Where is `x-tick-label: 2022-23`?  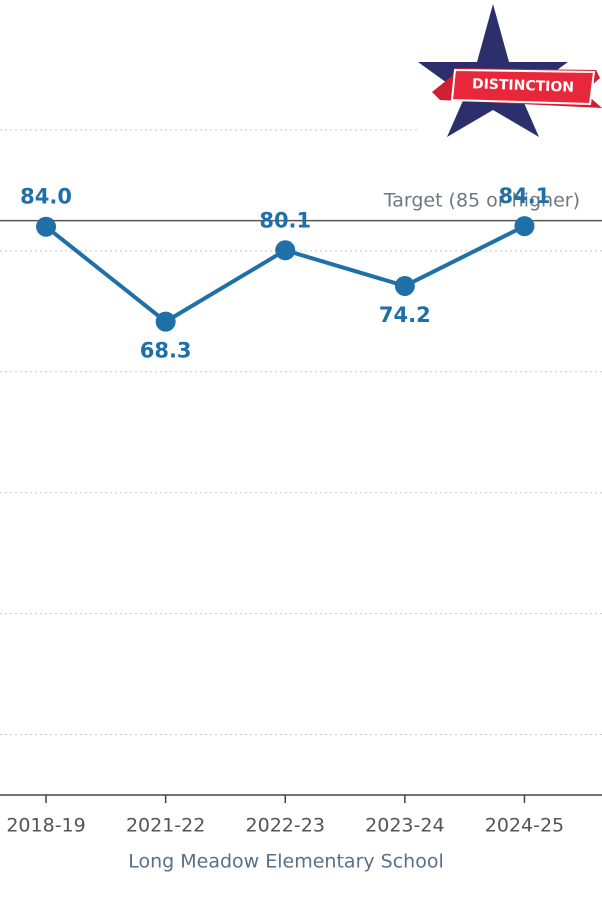
x-tick-label: 2022-23 is located at coordinates (285, 826).